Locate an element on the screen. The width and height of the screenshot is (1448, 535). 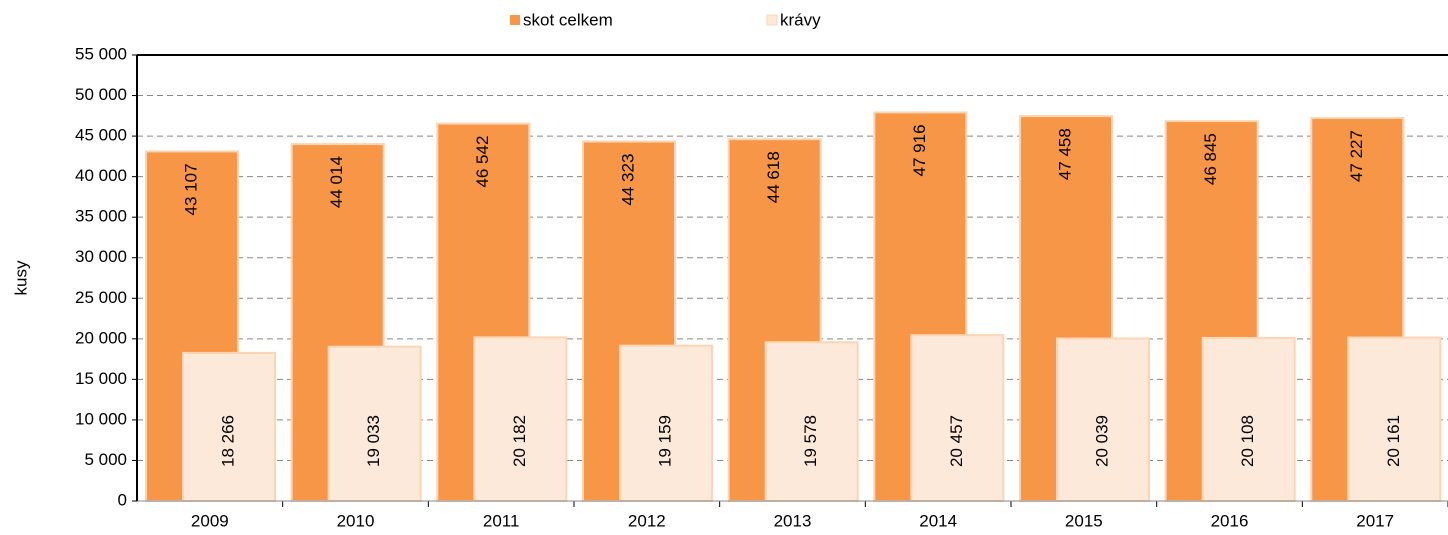
value-label: 20 457 is located at coordinates (956, 441).